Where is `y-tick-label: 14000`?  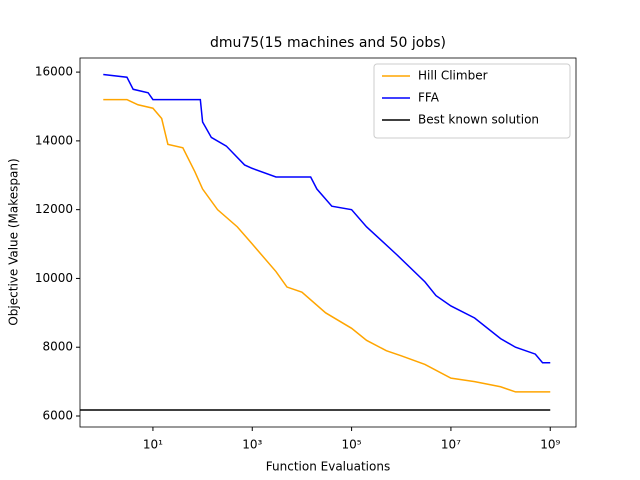
y-tick-label: 14000 is located at coordinates (54, 140).